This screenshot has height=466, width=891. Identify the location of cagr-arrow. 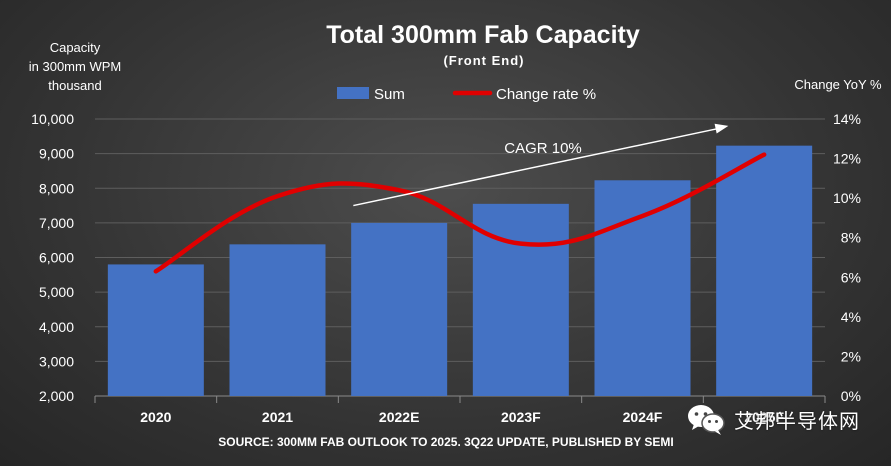
(535, 167).